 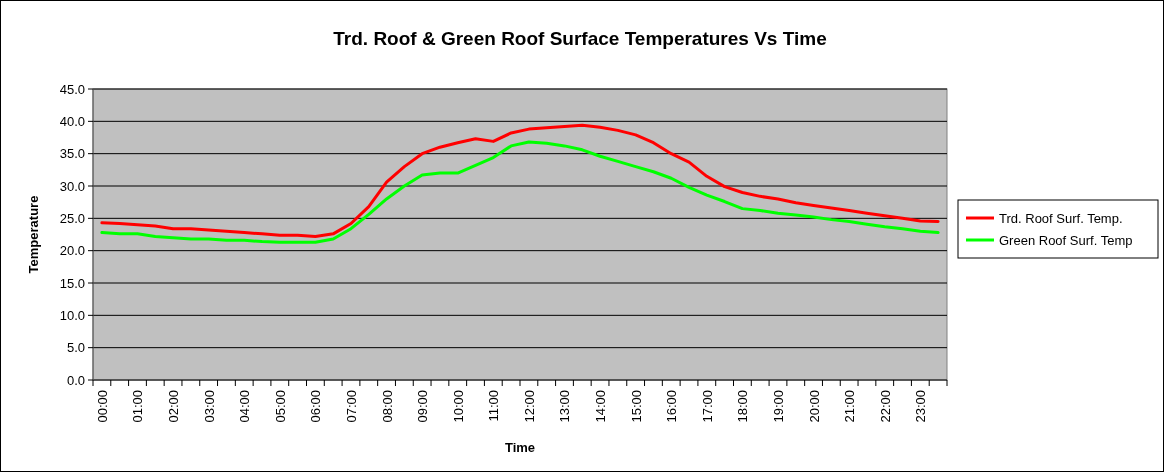 I want to click on legend-label: Trd. Roof Surf. Temp., so click(x=1061, y=218).